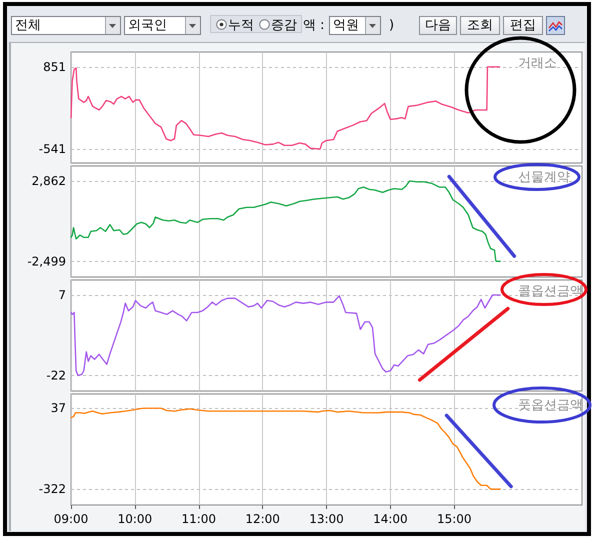 This screenshot has width=592, height=539. I want to click on y-tick-label: 2,862, so click(49, 181).